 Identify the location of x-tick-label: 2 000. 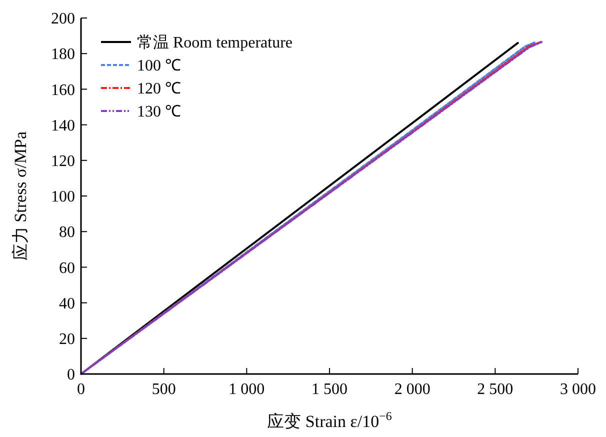
(412, 389).